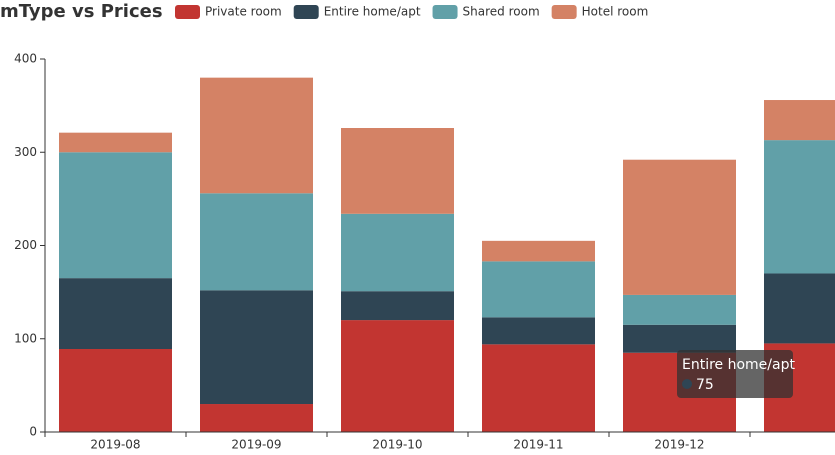 This screenshot has width=835, height=455. I want to click on y-tick-label: 100, so click(25, 338).